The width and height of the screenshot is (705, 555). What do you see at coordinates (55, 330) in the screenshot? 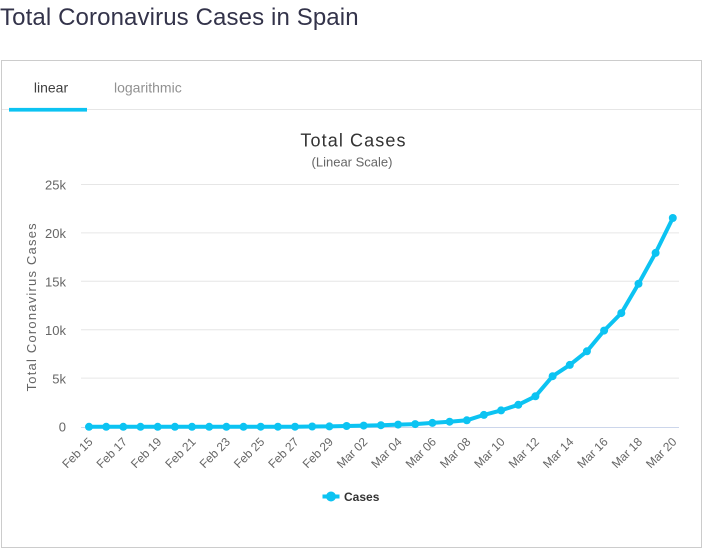
I see `svg-text: 10k` at bounding box center [55, 330].